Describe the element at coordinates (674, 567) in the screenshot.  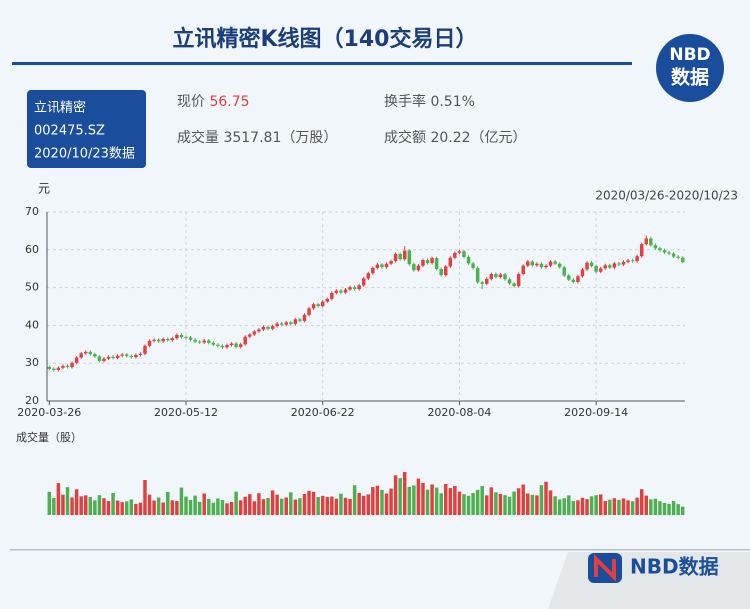
I see `footer-logo-text: NBD数据` at that location.